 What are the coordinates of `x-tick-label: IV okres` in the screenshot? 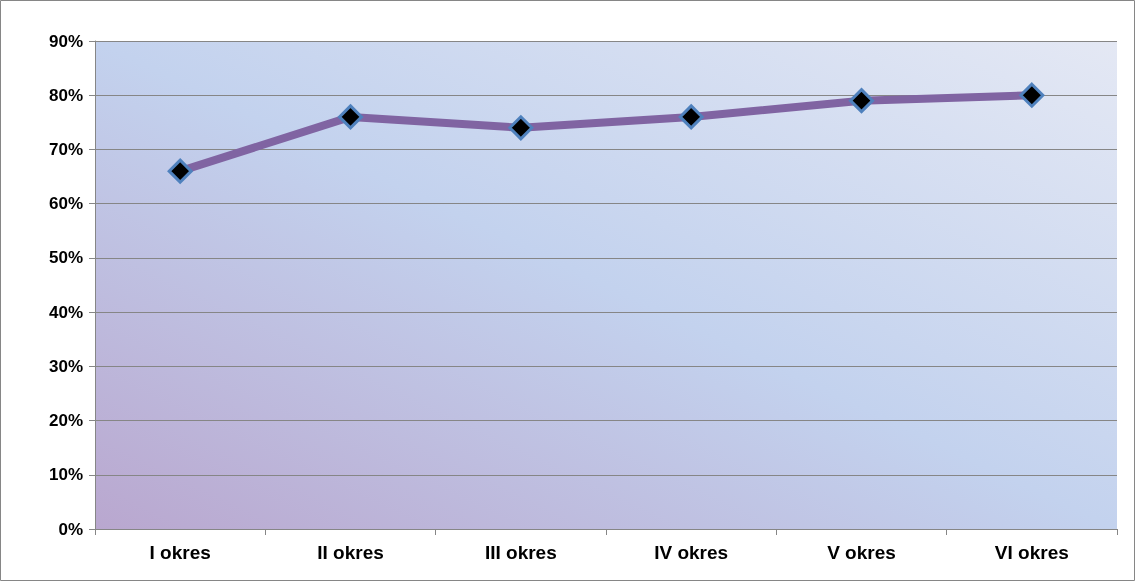 It's located at (691, 552).